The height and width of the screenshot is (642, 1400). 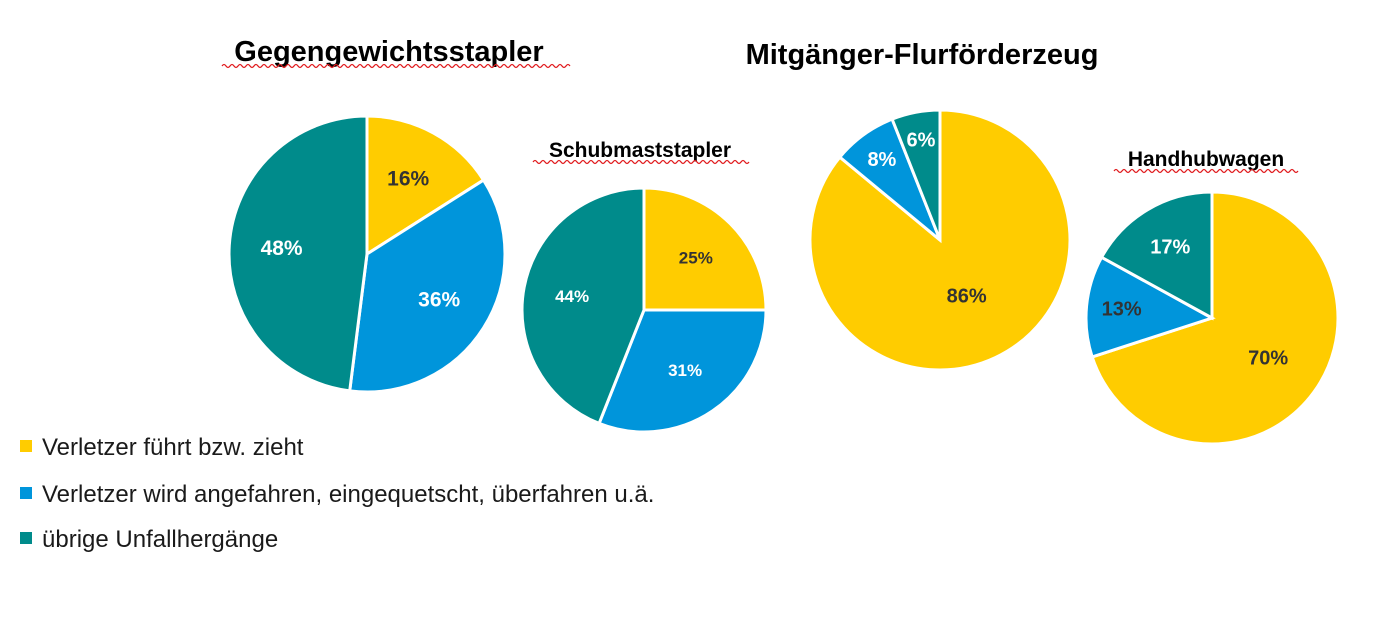 What do you see at coordinates (1122, 310) in the screenshot?
I see `data-label-angefahren: 13%` at bounding box center [1122, 310].